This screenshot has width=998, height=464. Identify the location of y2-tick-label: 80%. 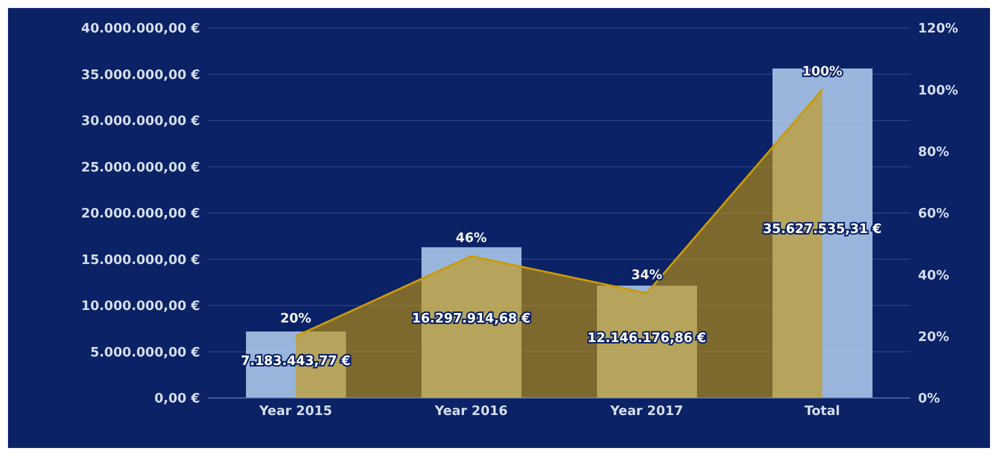
(934, 152).